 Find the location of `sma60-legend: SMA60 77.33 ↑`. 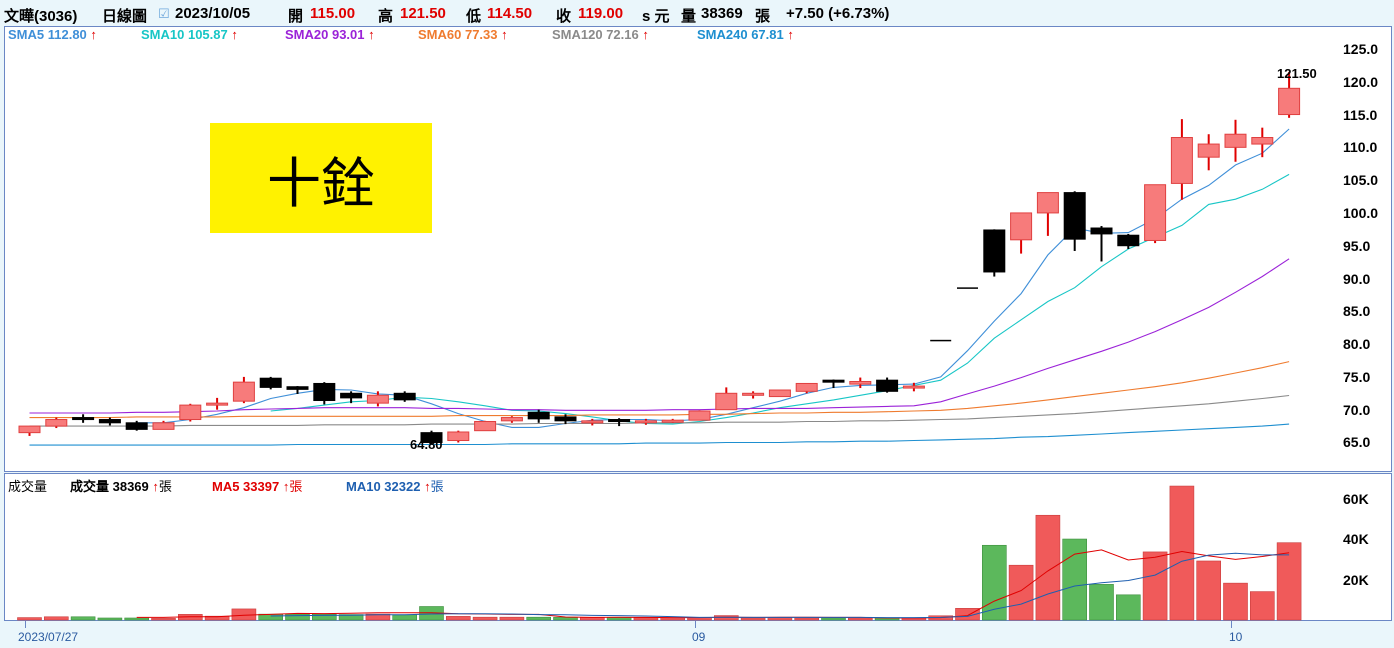

sma60-legend: SMA60 77.33 ↑ is located at coordinates (463, 34).